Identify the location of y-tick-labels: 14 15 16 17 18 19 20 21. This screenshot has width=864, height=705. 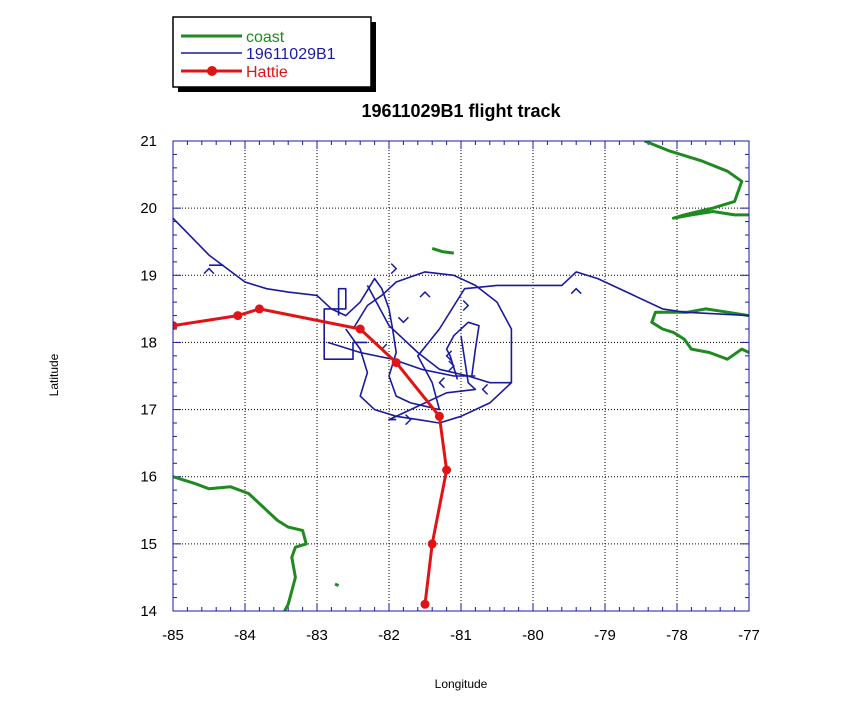
(148, 376).